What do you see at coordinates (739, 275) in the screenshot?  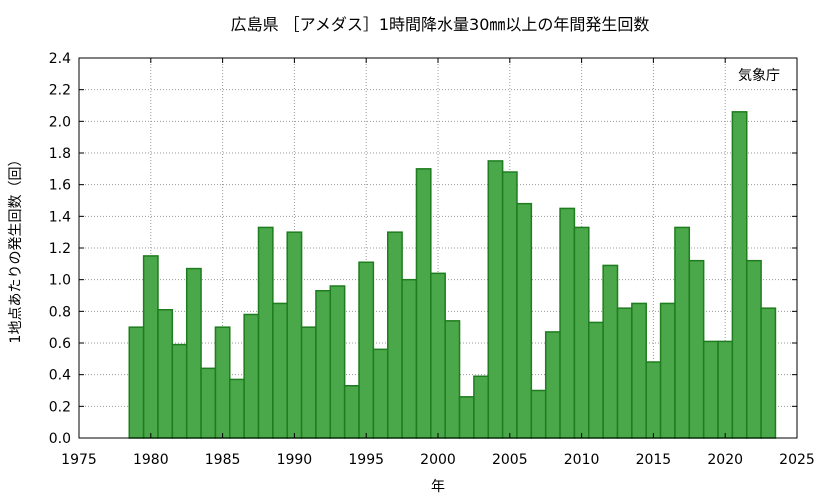 I see `bar-2021` at bounding box center [739, 275].